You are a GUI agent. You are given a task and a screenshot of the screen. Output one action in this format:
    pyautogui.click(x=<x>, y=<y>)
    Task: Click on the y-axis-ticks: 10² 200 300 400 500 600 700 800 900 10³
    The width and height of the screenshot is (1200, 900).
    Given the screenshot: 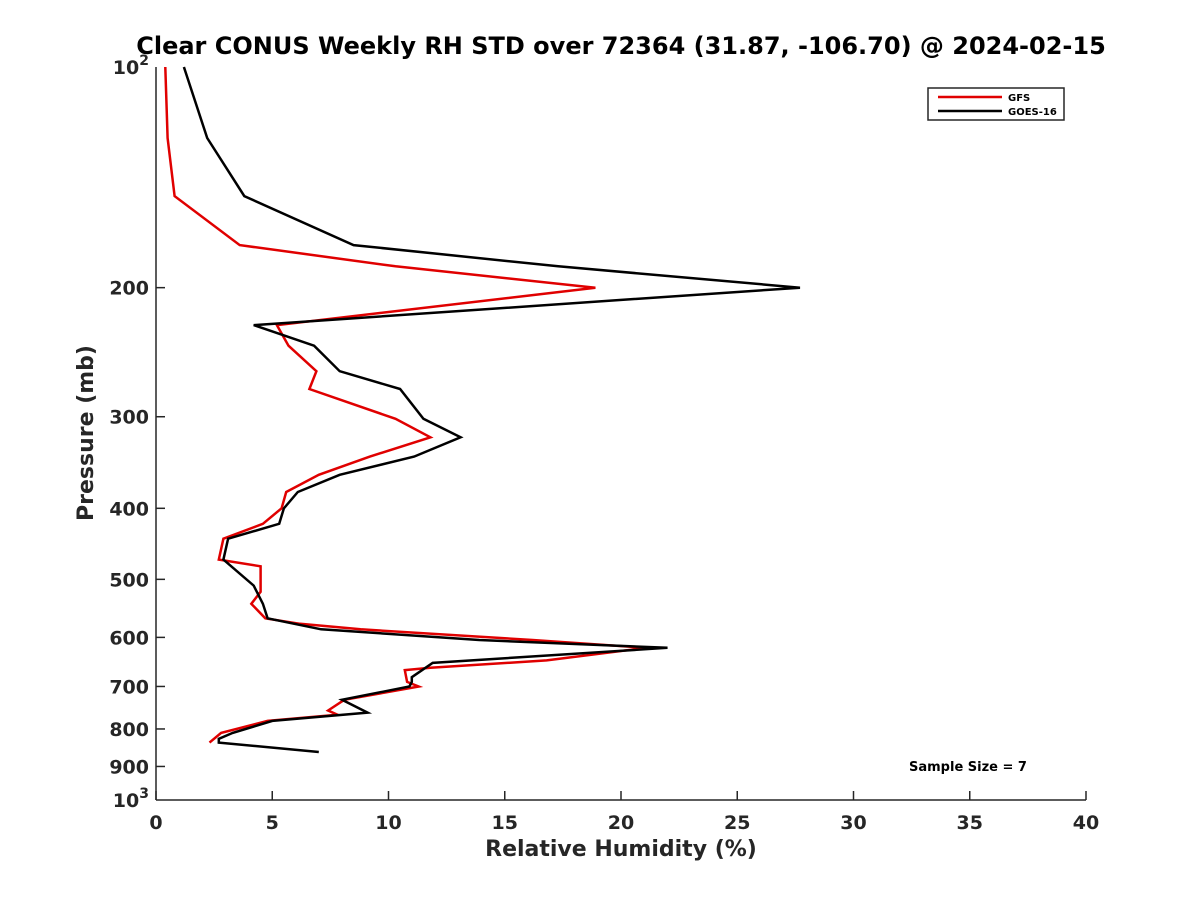 What is the action you would take?
    pyautogui.click(x=137, y=432)
    